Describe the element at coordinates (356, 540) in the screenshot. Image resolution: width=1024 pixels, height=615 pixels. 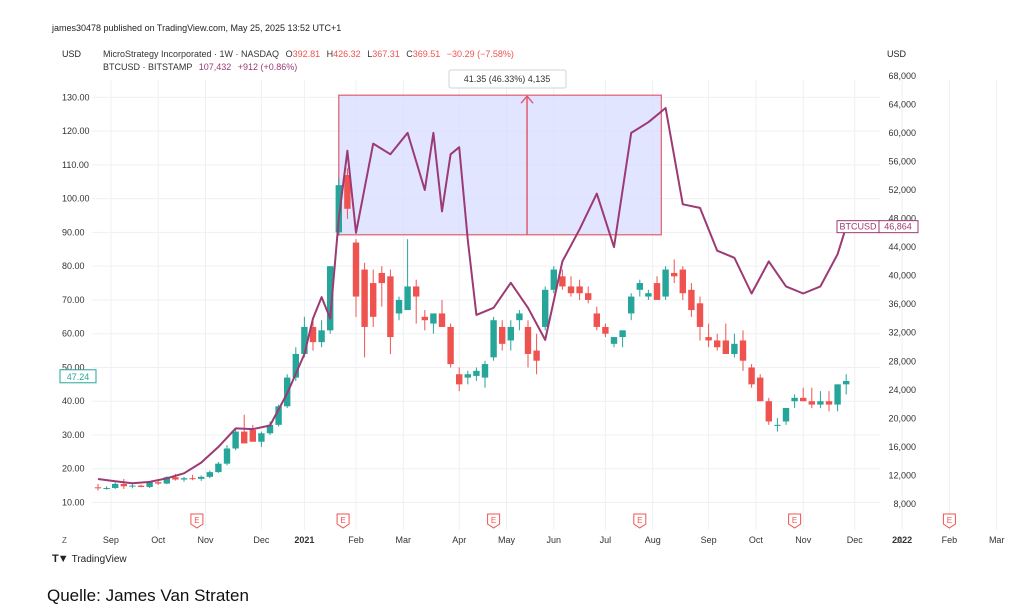
I see `x-tick-label: Feb` at that location.